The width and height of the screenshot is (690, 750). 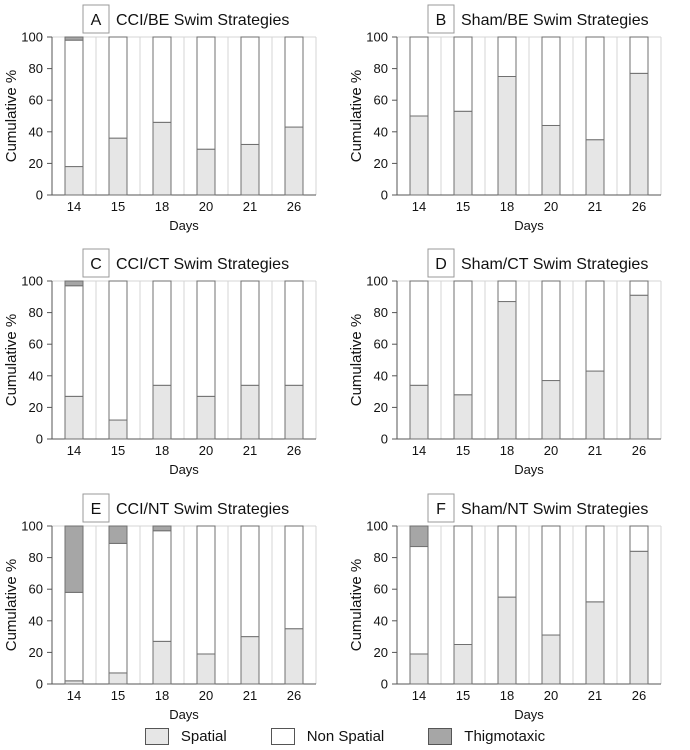 What do you see at coordinates (74, 636) in the screenshot?
I see `panel-e-bar-14-non-spatial` at bounding box center [74, 636].